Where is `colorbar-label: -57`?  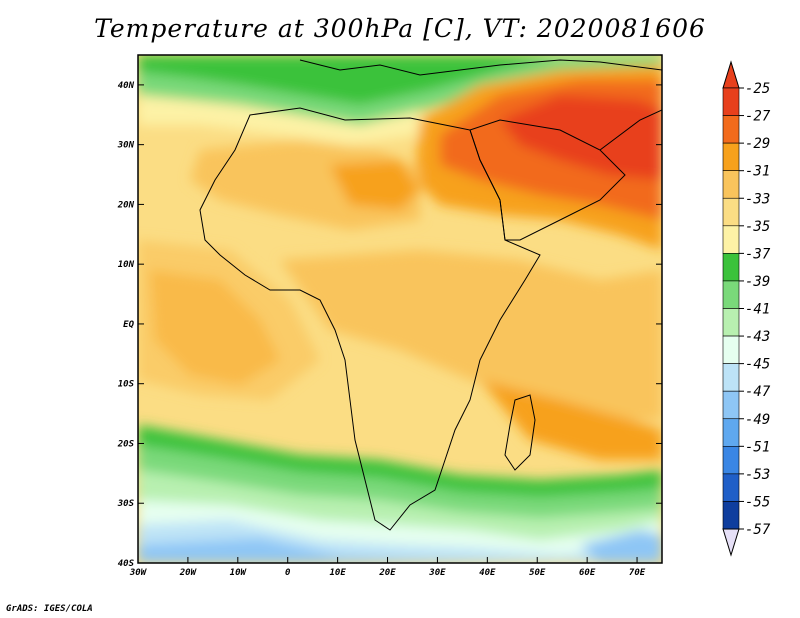
colorbar-label: -57 is located at coordinates (758, 530).